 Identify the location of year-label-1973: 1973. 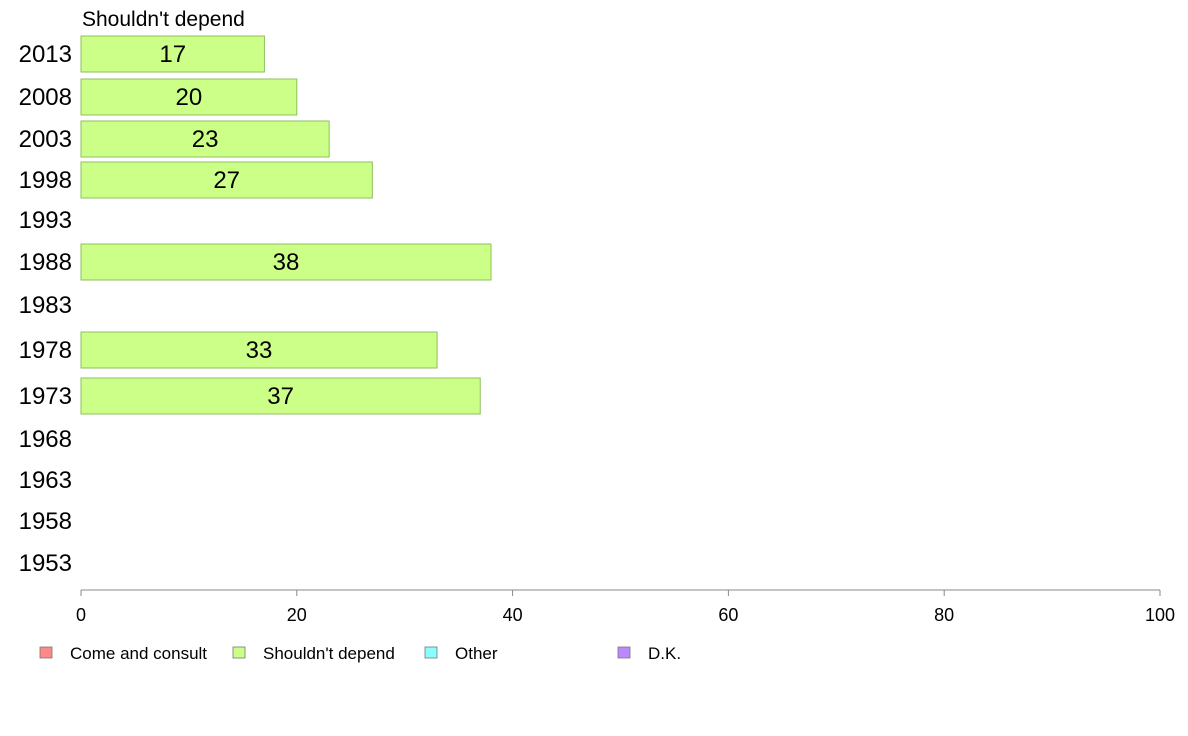
(45, 396).